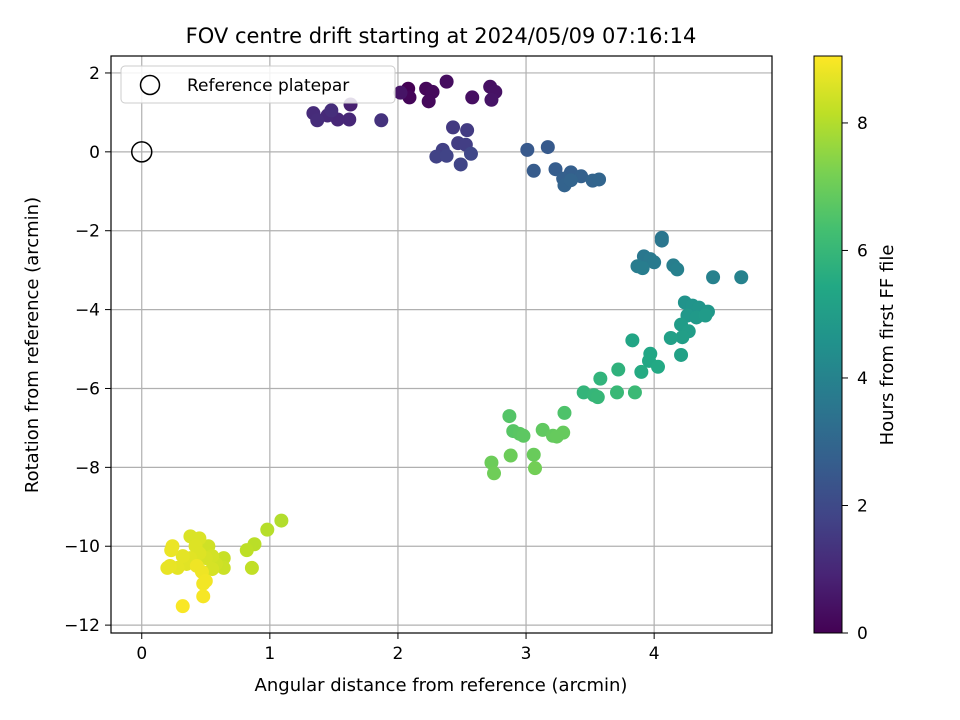 The width and height of the screenshot is (960, 720). Describe the element at coordinates (32, 345) in the screenshot. I see `y-axis-label: Rotation from reference (arcmin)` at that location.